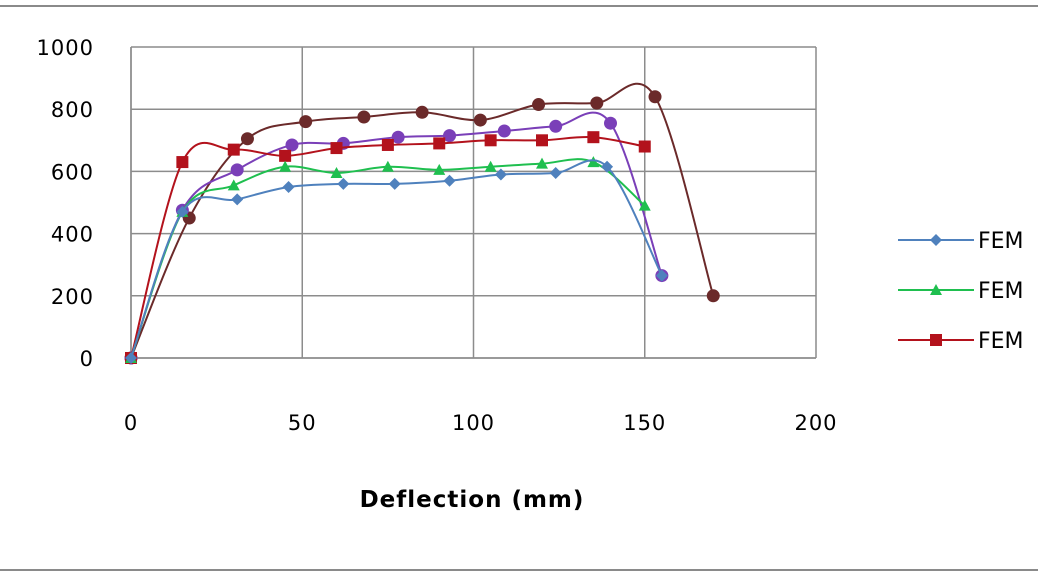 The height and width of the screenshot is (576, 1038). I want to click on x-tick-label: 100, so click(473, 423).